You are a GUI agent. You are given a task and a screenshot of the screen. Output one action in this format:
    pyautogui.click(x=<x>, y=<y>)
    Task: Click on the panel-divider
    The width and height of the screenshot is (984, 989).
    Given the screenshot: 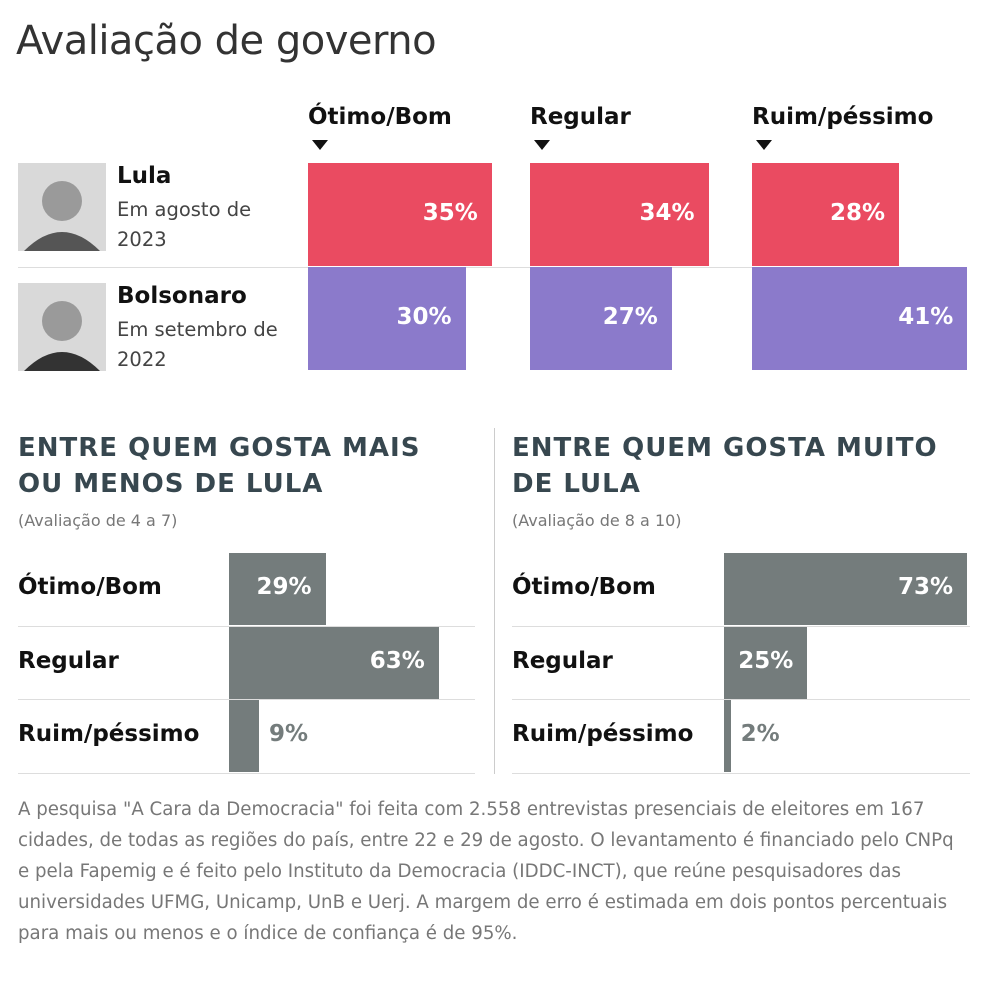 What is the action you would take?
    pyautogui.click(x=494, y=601)
    